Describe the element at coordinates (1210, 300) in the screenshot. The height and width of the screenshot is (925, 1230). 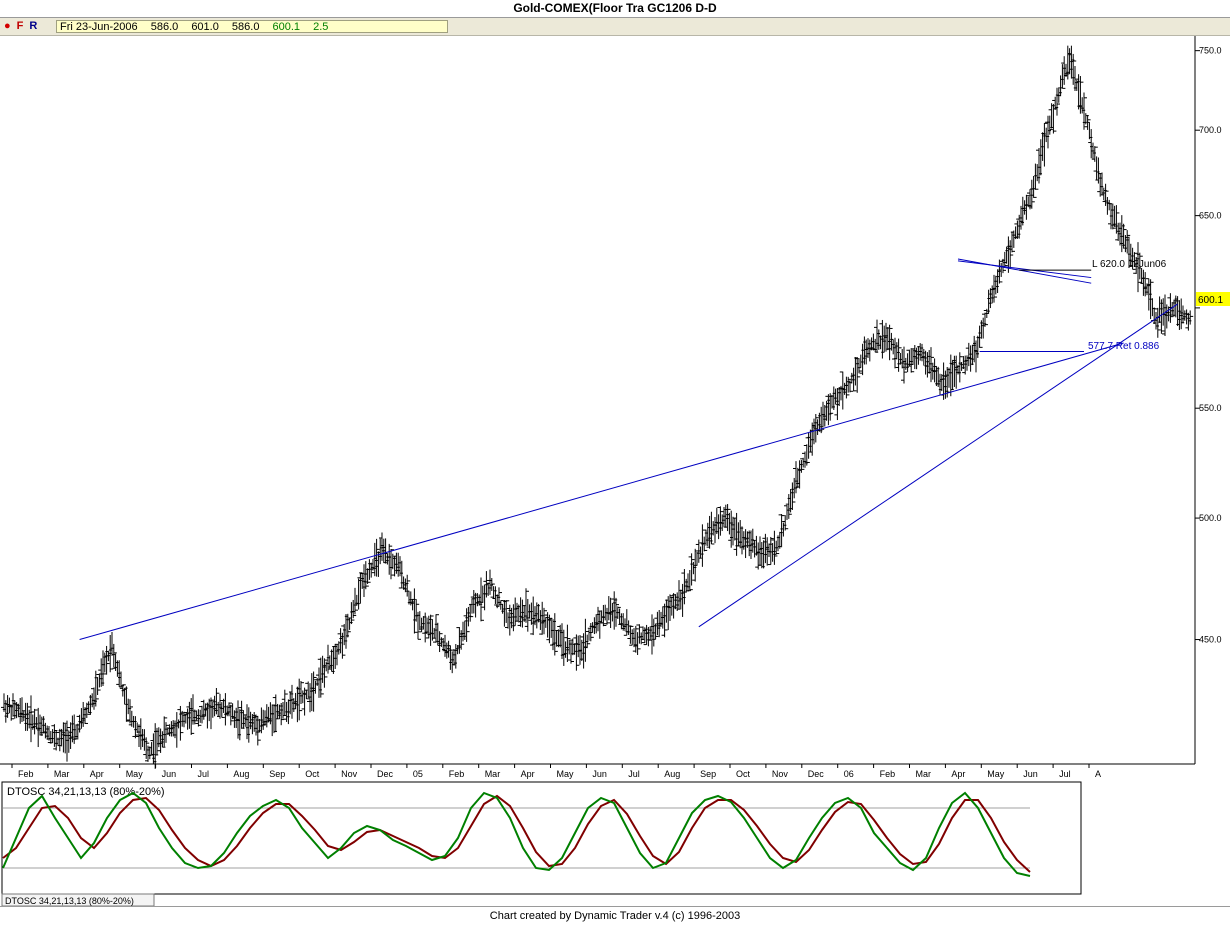
I see `current-price-label: 600.1` at that location.